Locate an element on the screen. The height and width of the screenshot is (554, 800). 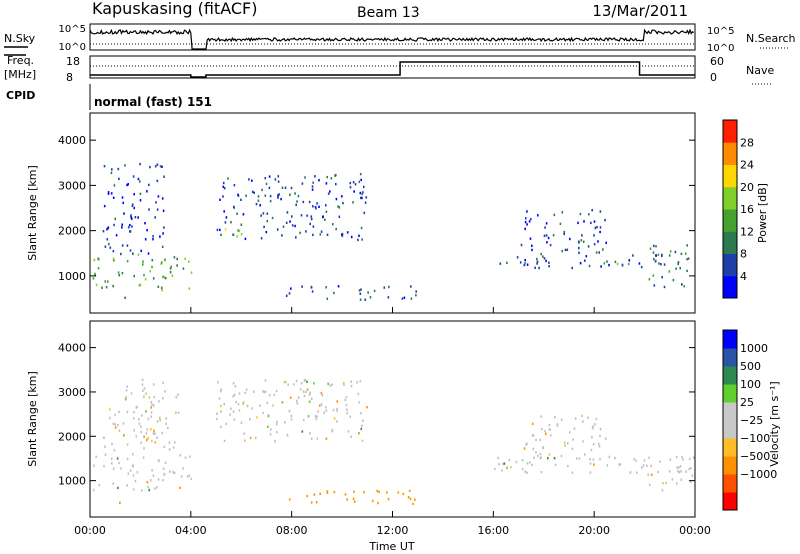
power-colorbar-tick: 12 is located at coordinates (747, 231).